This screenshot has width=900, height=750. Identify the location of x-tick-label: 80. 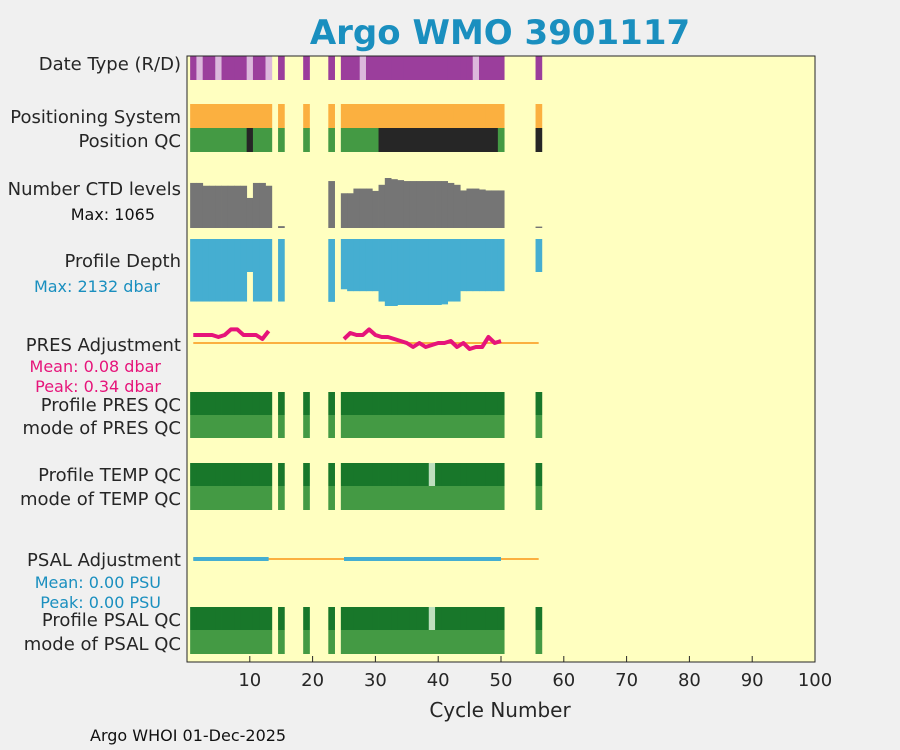
(689, 680).